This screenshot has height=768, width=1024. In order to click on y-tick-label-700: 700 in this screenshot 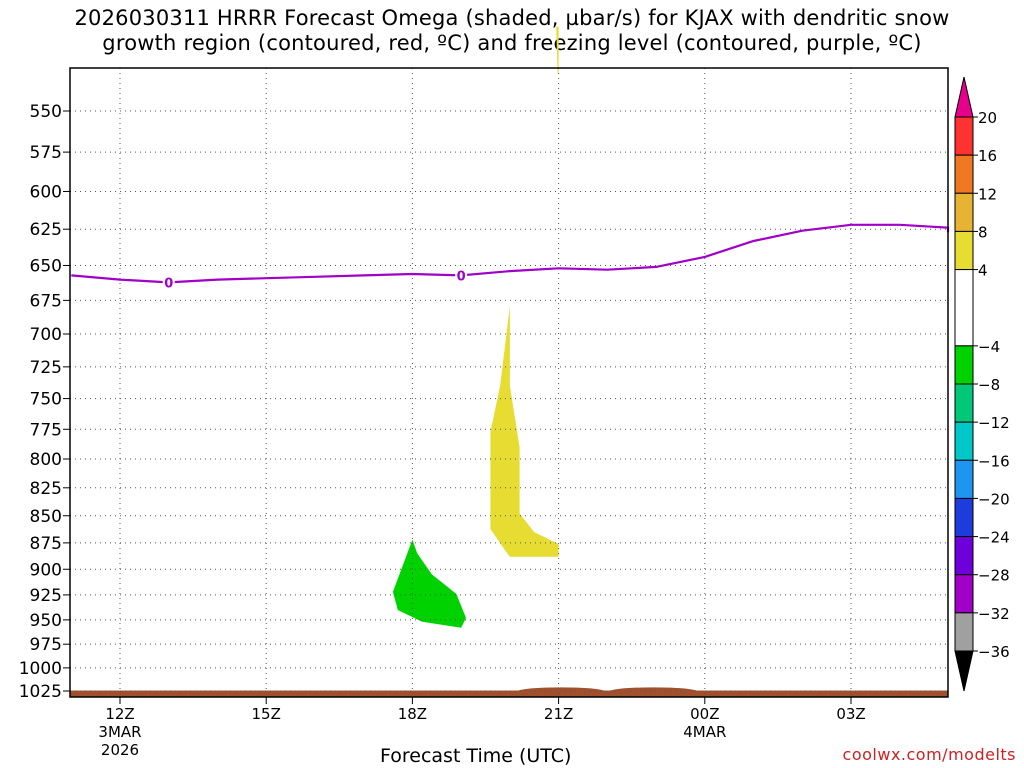, I will do `click(46, 335)`.